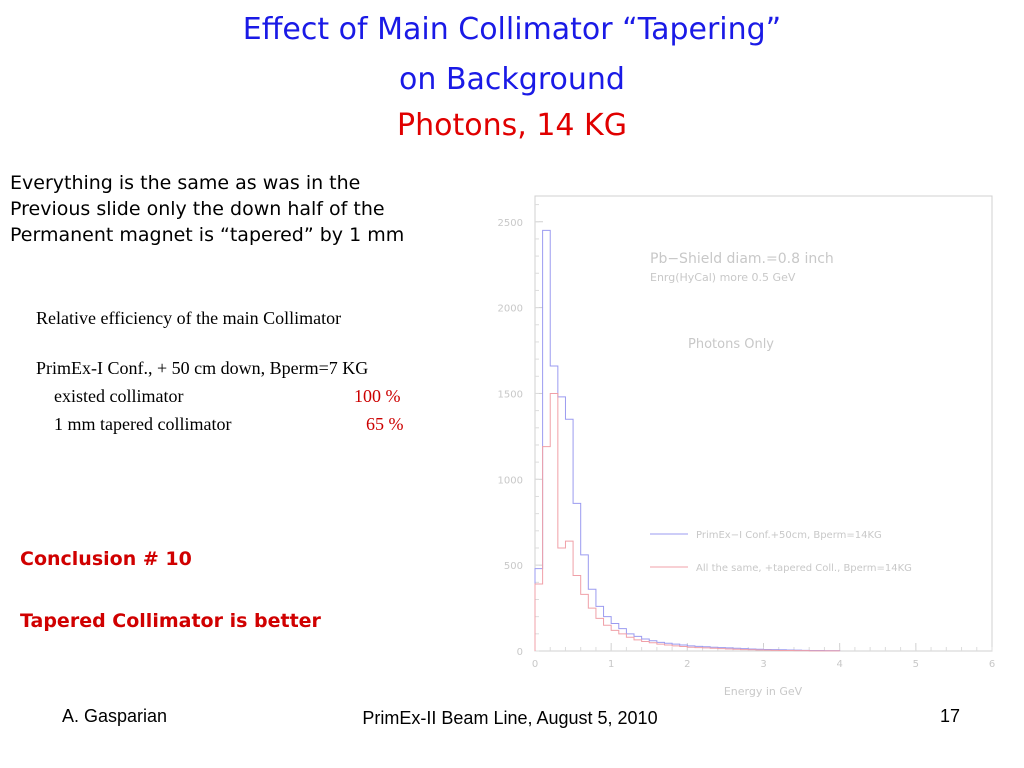 This screenshot has width=1024, height=768. What do you see at coordinates (687, 664) in the screenshot?
I see `x-tick-label: 2` at bounding box center [687, 664].